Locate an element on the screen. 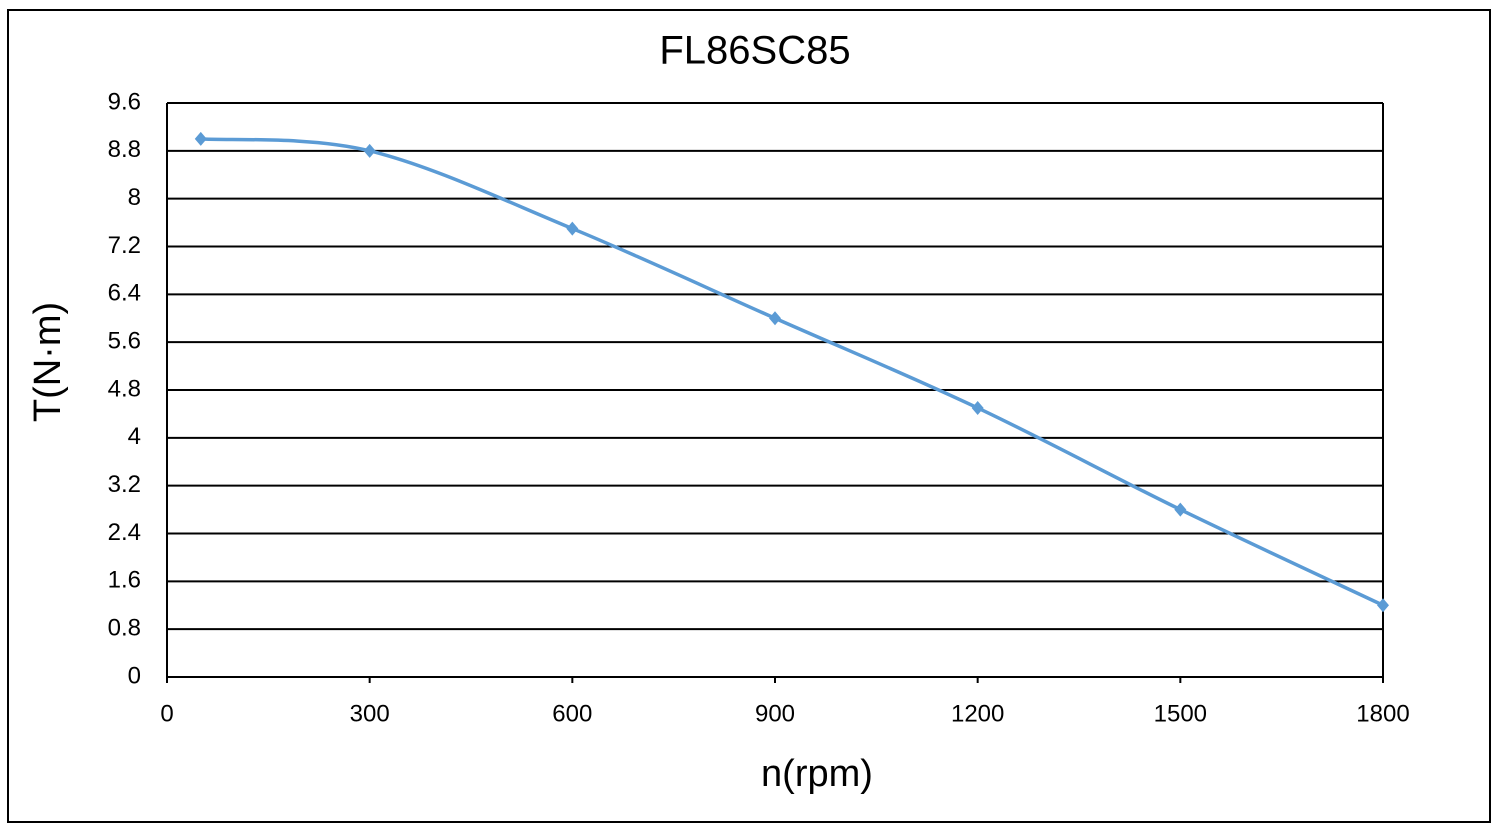 The height and width of the screenshot is (836, 1500). x-tick-label: 600 is located at coordinates (572, 713).